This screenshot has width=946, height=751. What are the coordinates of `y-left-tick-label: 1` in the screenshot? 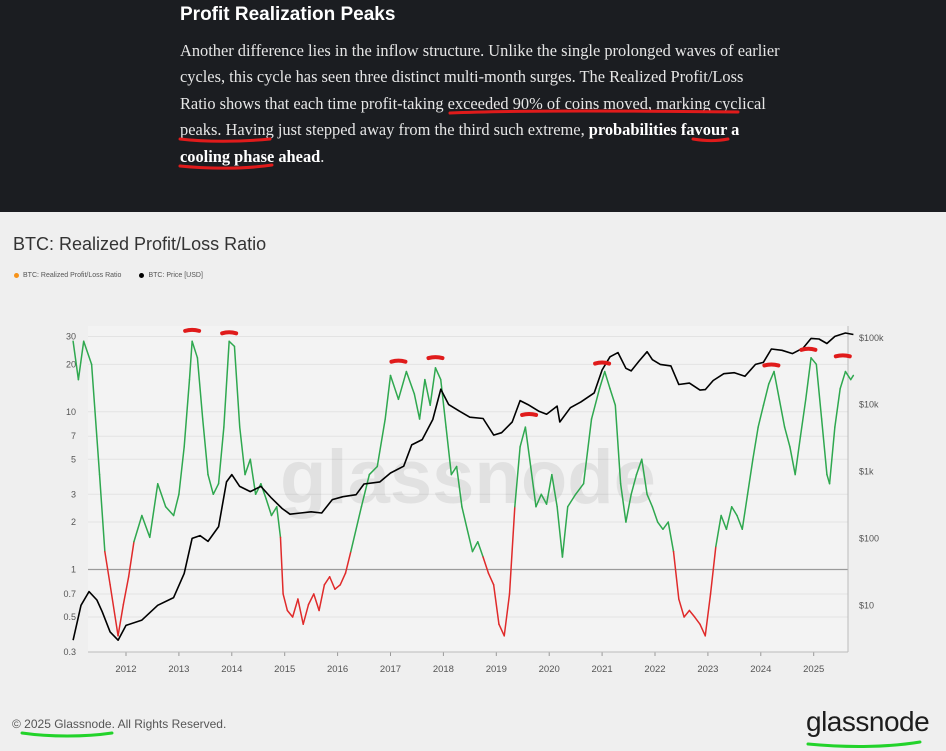 It's located at (73, 570).